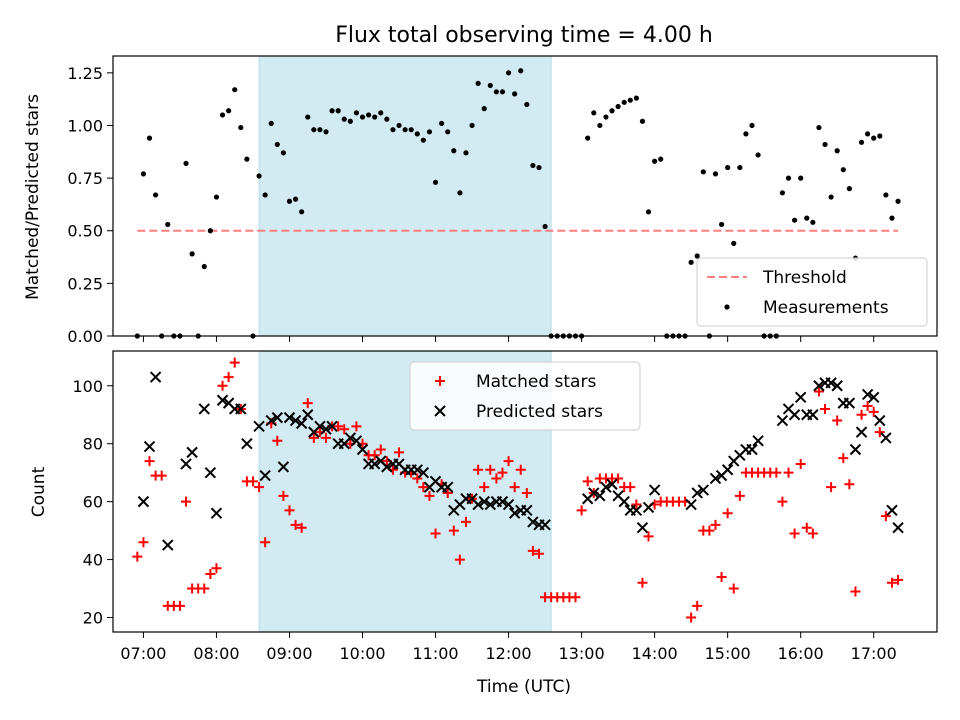 This screenshot has height=720, width=960. What do you see at coordinates (582, 653) in the screenshot?
I see `x-tick-label: 13:00` at bounding box center [582, 653].